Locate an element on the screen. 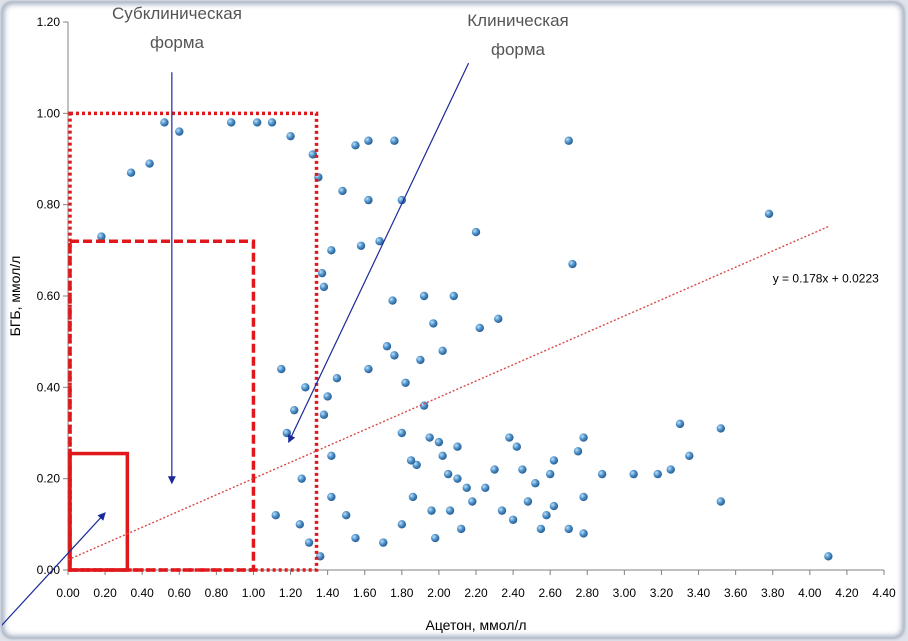 The width and height of the screenshot is (908, 641). y-tick-label: 1.20 is located at coordinates (49, 22).